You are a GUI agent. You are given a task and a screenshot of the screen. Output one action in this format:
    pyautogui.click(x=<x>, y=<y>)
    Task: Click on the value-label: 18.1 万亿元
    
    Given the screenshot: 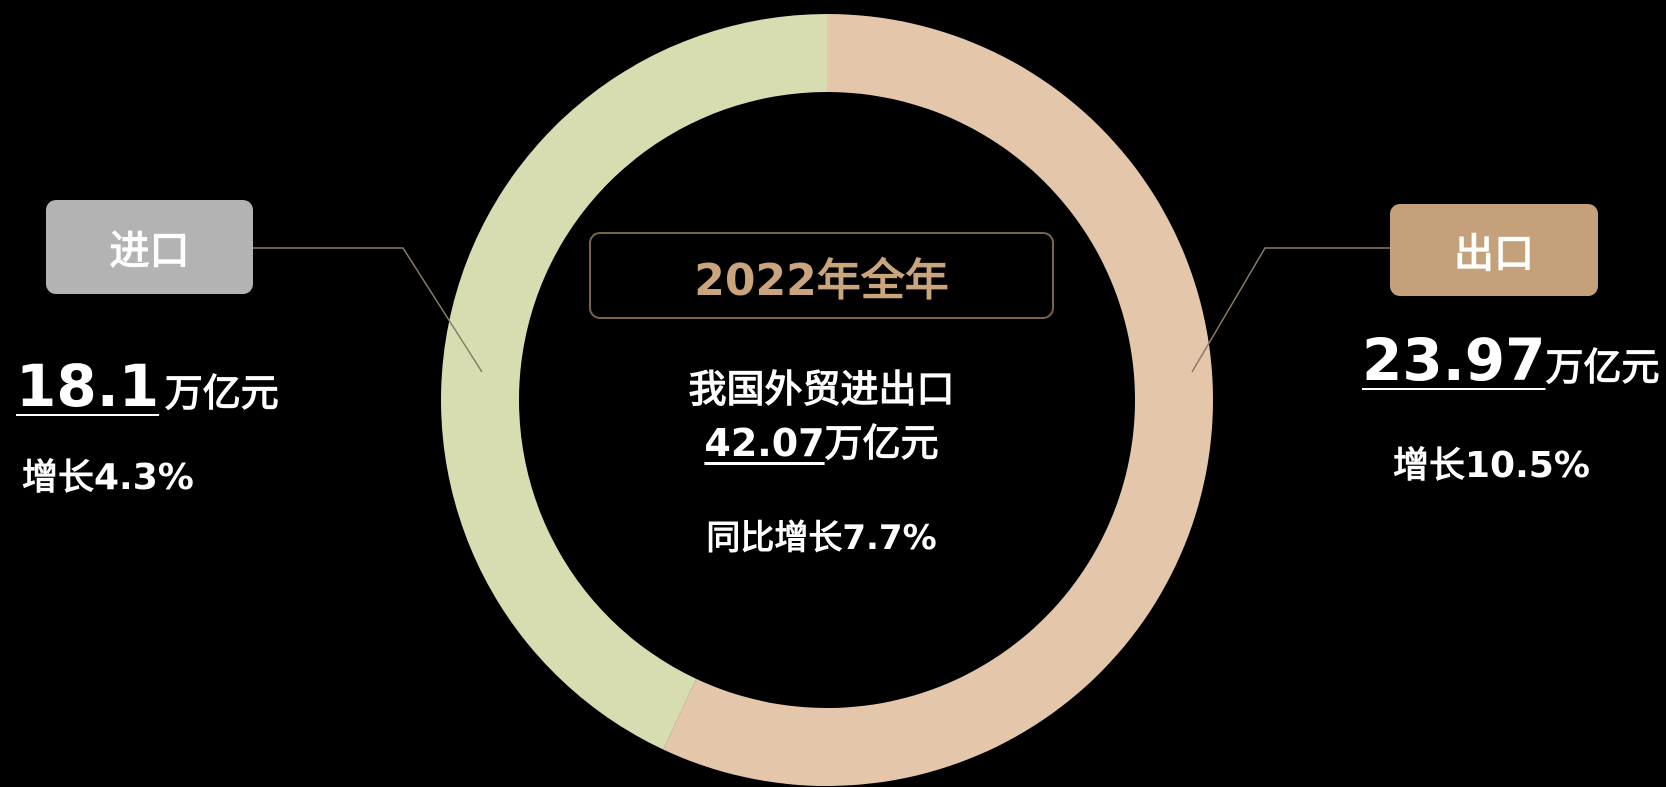 What is the action you would take?
    pyautogui.click(x=147, y=386)
    